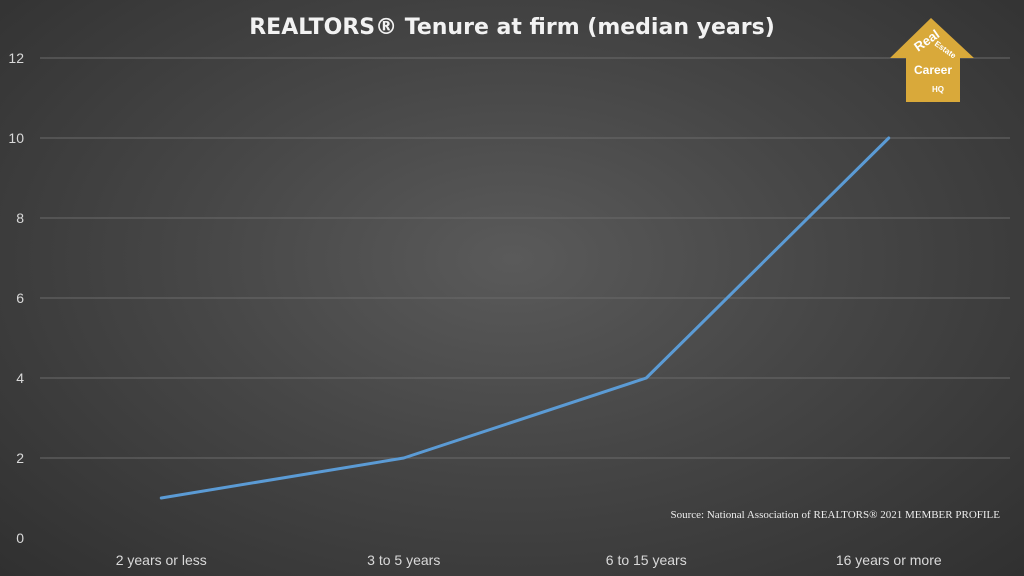 This screenshot has width=1024, height=576. Describe the element at coordinates (20, 298) in the screenshot. I see `y-tick-label: 6` at that location.